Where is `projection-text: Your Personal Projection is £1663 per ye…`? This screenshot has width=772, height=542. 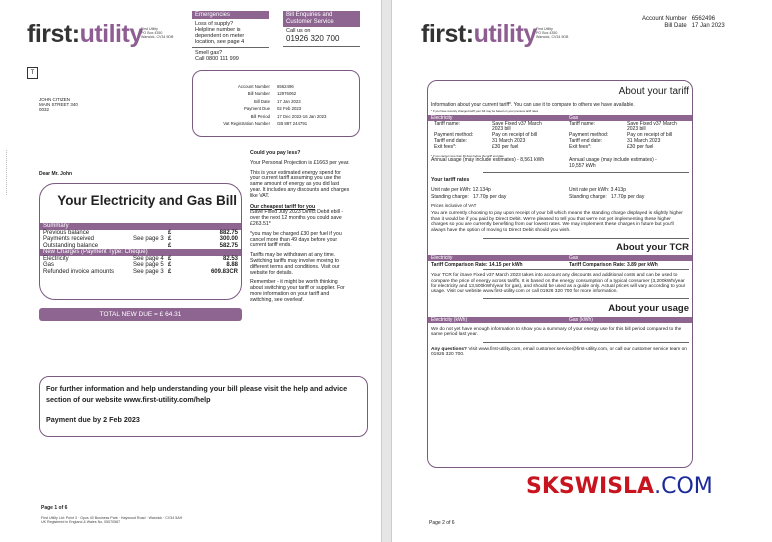
projection-text: Your Personal Projection is £1663 per ye… is located at coordinates (300, 162).